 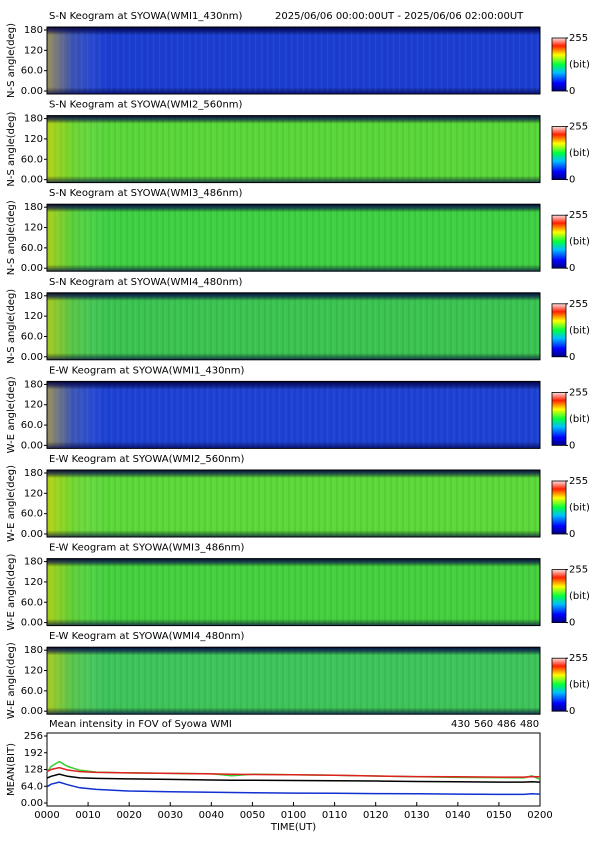 I want to click on x-tick-label: 0040, so click(x=211, y=815).